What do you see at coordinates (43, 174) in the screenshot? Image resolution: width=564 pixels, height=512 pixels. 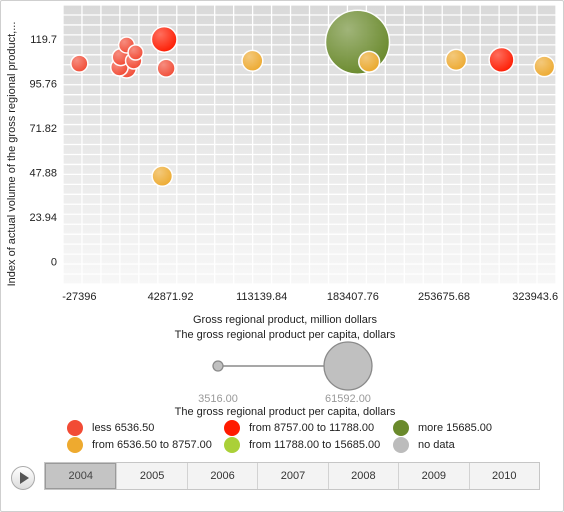 I see `y-tick-label: 47.88` at bounding box center [43, 174].